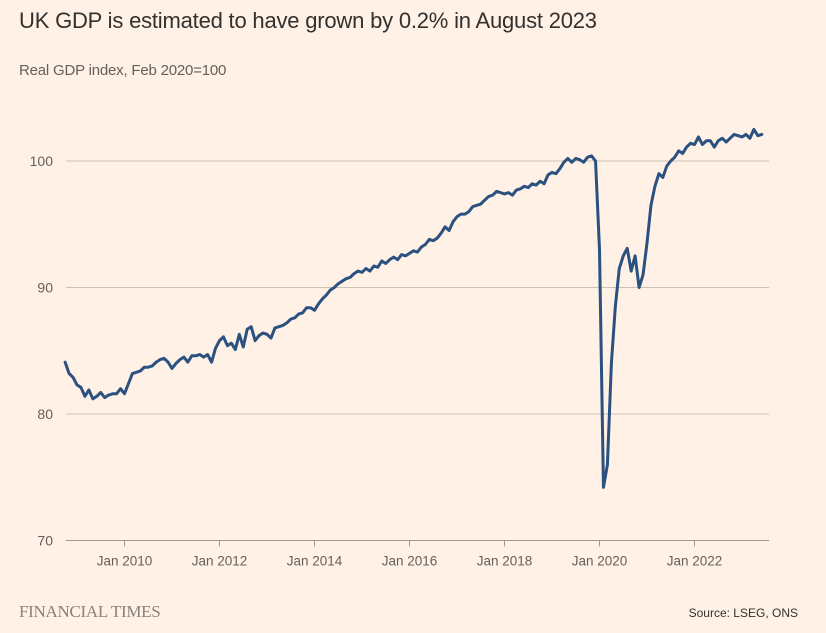 This screenshot has width=826, height=633. What do you see at coordinates (695, 561) in the screenshot?
I see `x-tick-label: Jan 2022` at bounding box center [695, 561].